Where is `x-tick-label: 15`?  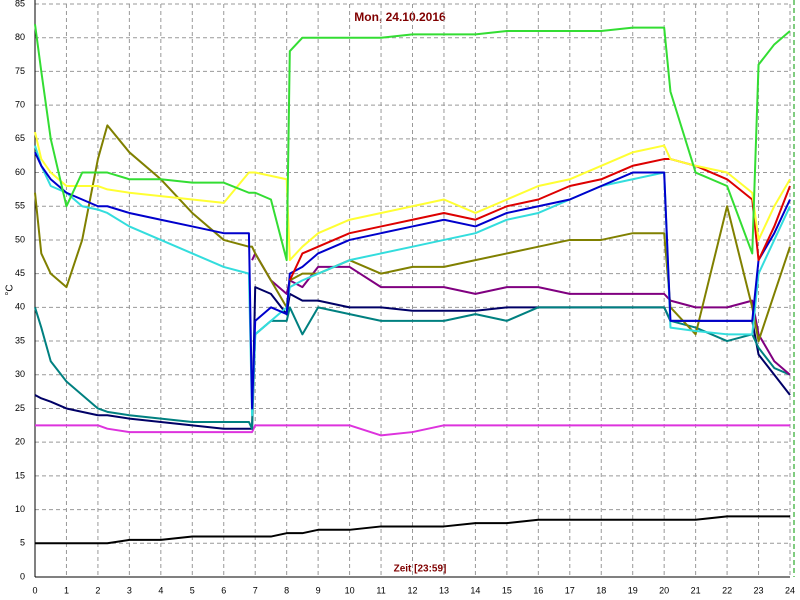
x-tick-label: 15 is located at coordinates (507, 590).